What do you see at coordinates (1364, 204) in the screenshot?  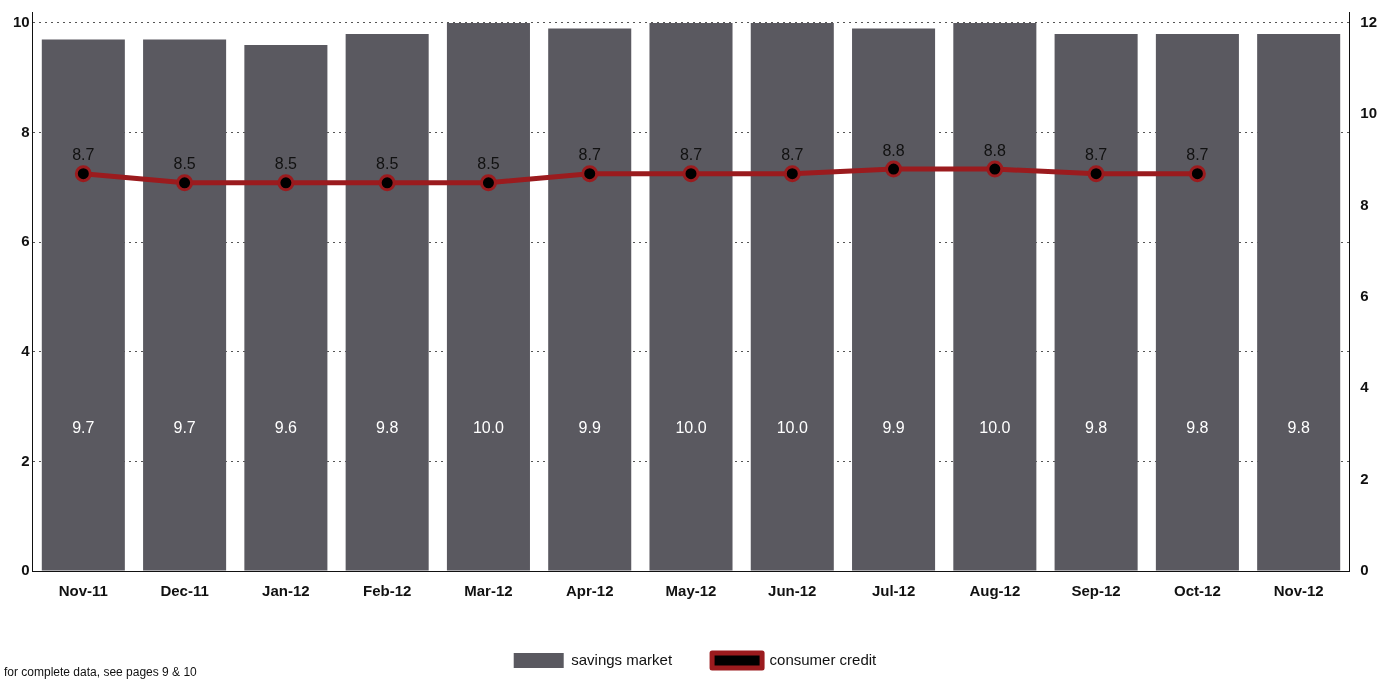 I see `y2-tick-label: 8` at bounding box center [1364, 204].